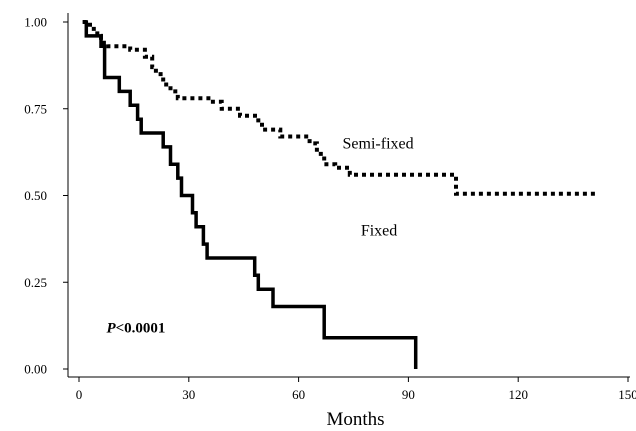  I want to click on y-tick-label: 0.00, so click(35, 369).